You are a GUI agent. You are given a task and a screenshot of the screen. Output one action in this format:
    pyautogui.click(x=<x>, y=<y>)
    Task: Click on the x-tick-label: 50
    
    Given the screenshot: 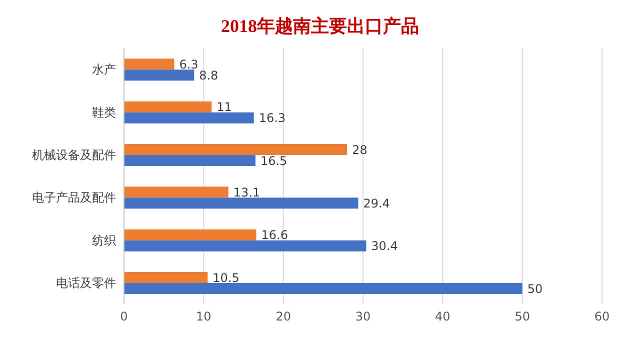 What is the action you would take?
    pyautogui.click(x=522, y=317)
    